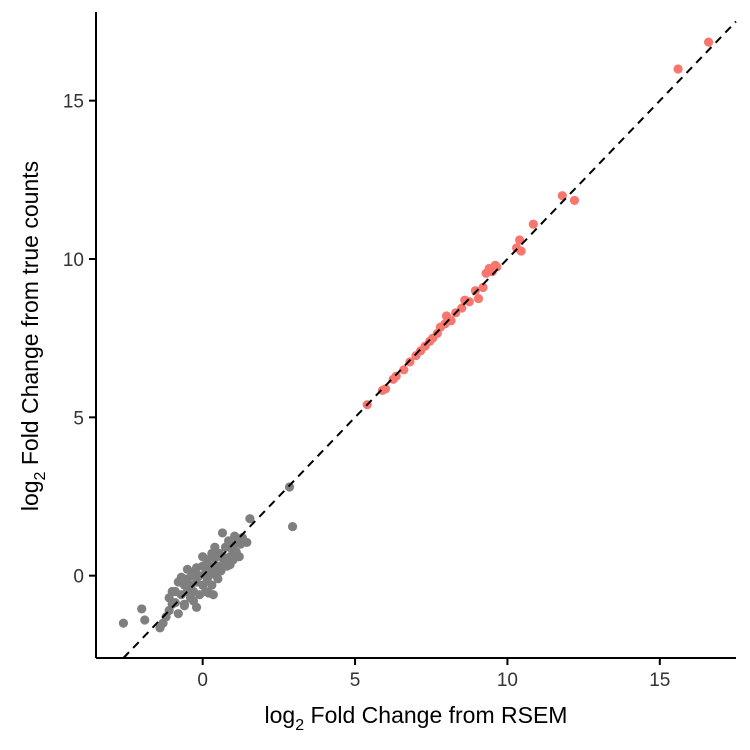  I want to click on y-tick-label: 15, so click(73, 102).